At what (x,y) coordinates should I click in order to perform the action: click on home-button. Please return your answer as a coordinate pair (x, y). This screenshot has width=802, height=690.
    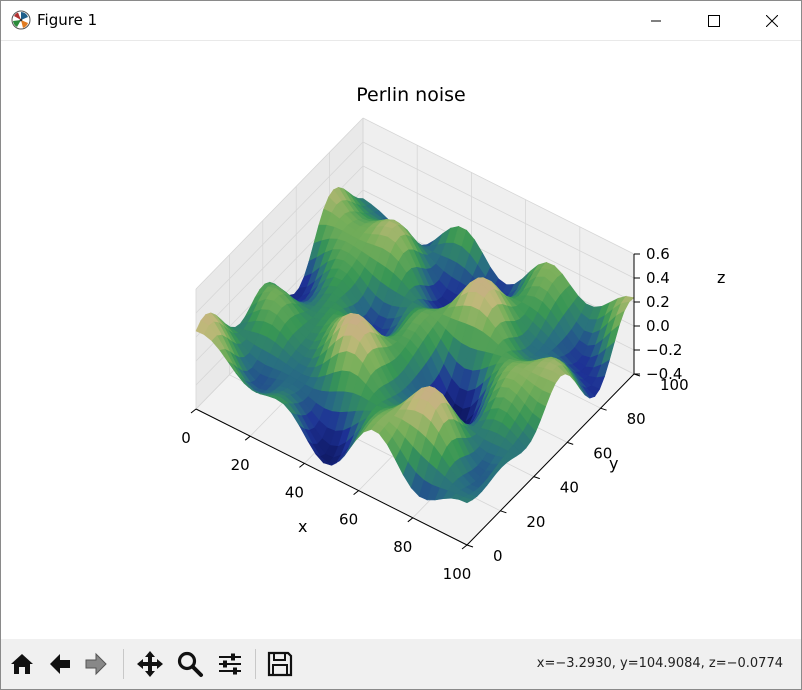
    Looking at the image, I should click on (22, 664).